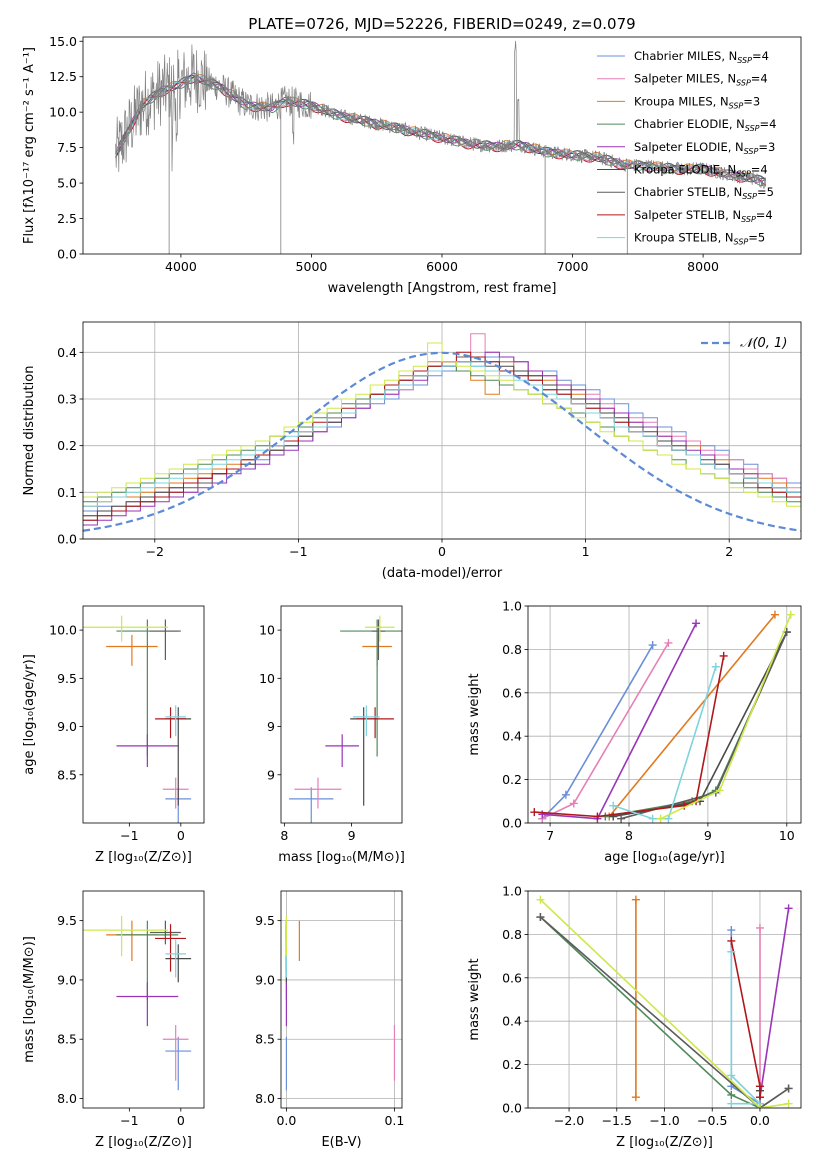 The image size is (819, 1170). What do you see at coordinates (787, 835) in the screenshot?
I see `x-tick-label: 10` at bounding box center [787, 835].